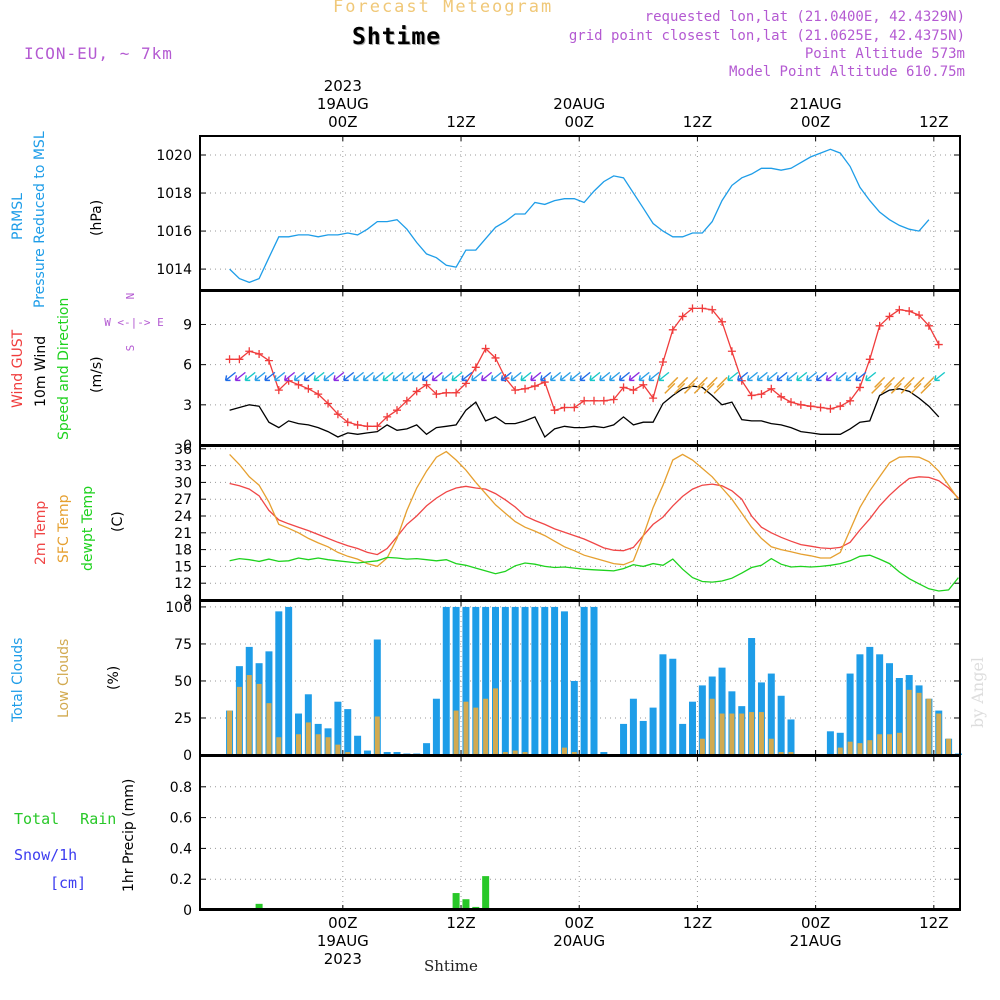  Describe the element at coordinates (183, 467) in the screenshot. I see `y-tick-label: 33` at that location.